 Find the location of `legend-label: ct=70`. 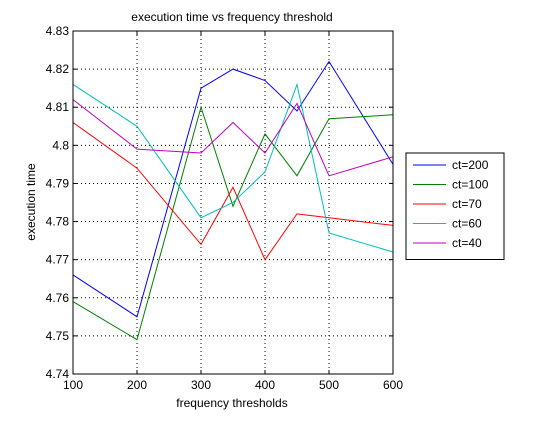

legend-label: ct=70 is located at coordinates (467, 204).